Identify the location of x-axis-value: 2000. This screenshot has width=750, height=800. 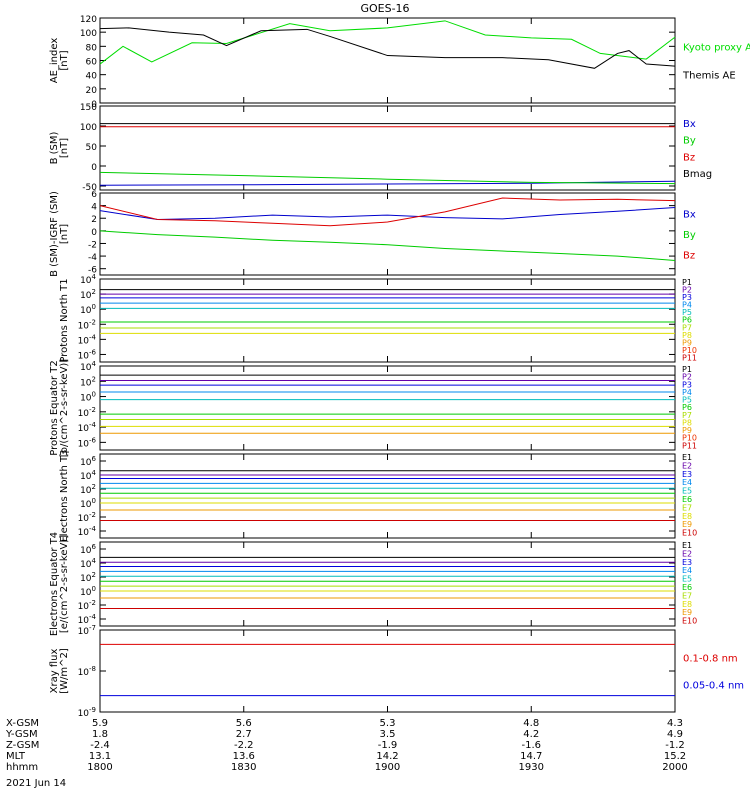
(674, 767).